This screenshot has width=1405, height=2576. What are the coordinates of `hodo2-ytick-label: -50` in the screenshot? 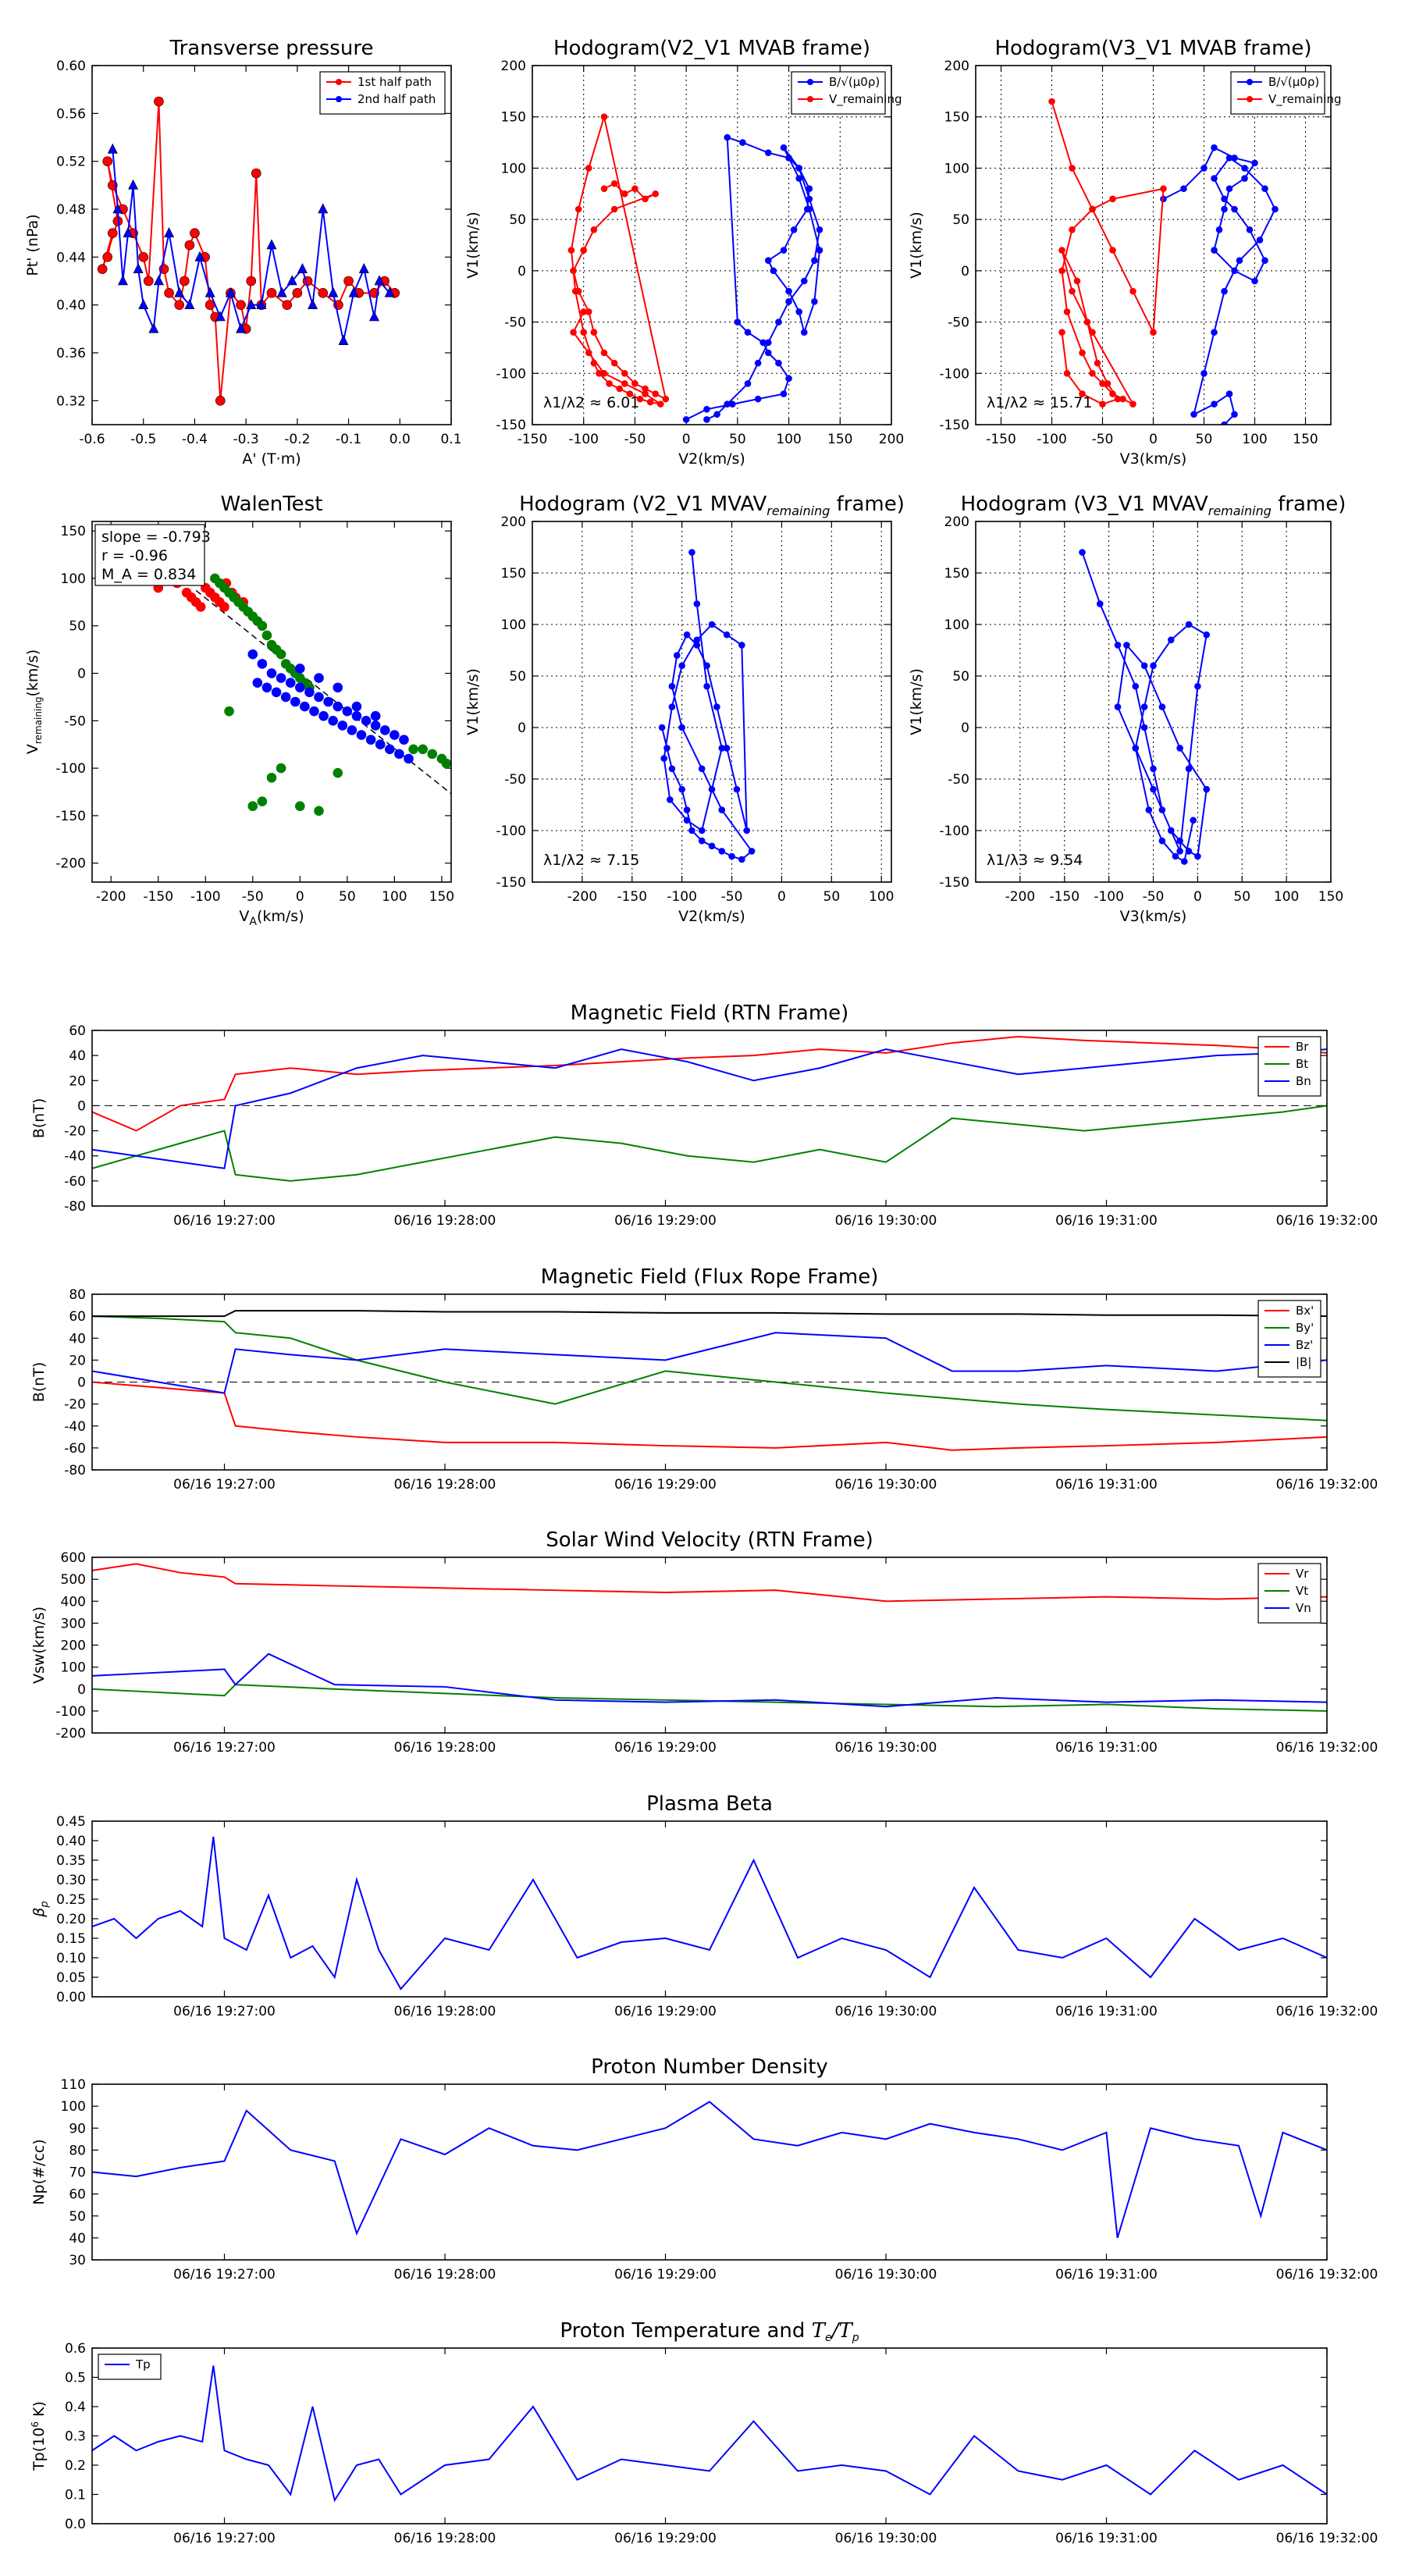 It's located at (959, 323).